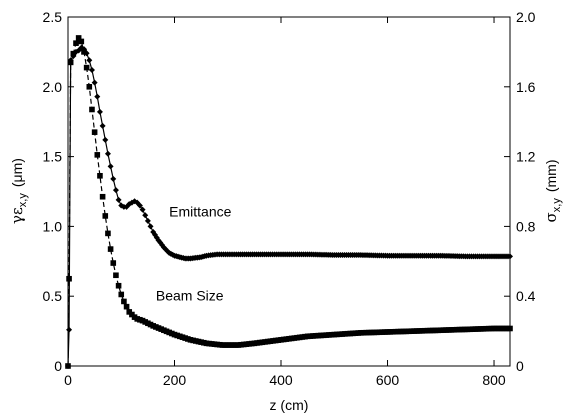 The width and height of the screenshot is (575, 414). What do you see at coordinates (551, 176) in the screenshot?
I see `y-right-label-unit: (mm)` at bounding box center [551, 176].